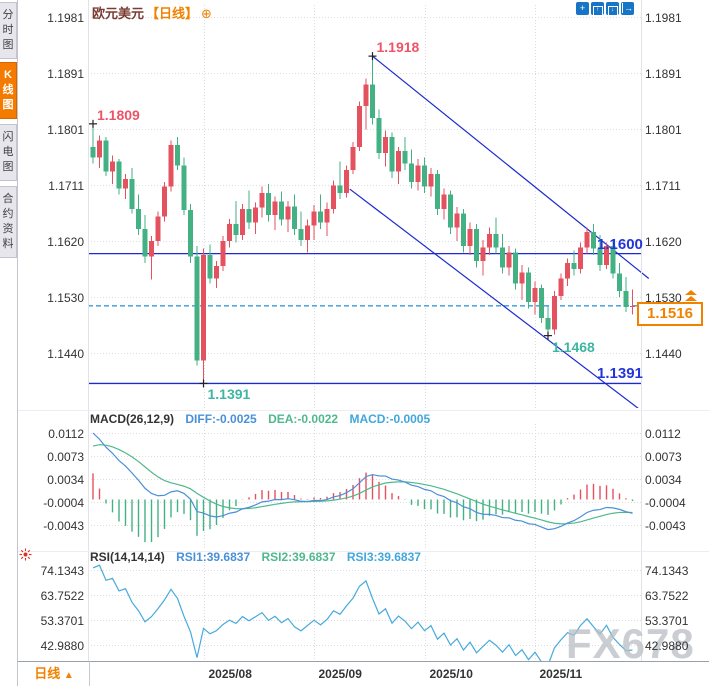 The height and width of the screenshot is (686, 709). I want to click on rsi-settings-icon, so click(25, 554).